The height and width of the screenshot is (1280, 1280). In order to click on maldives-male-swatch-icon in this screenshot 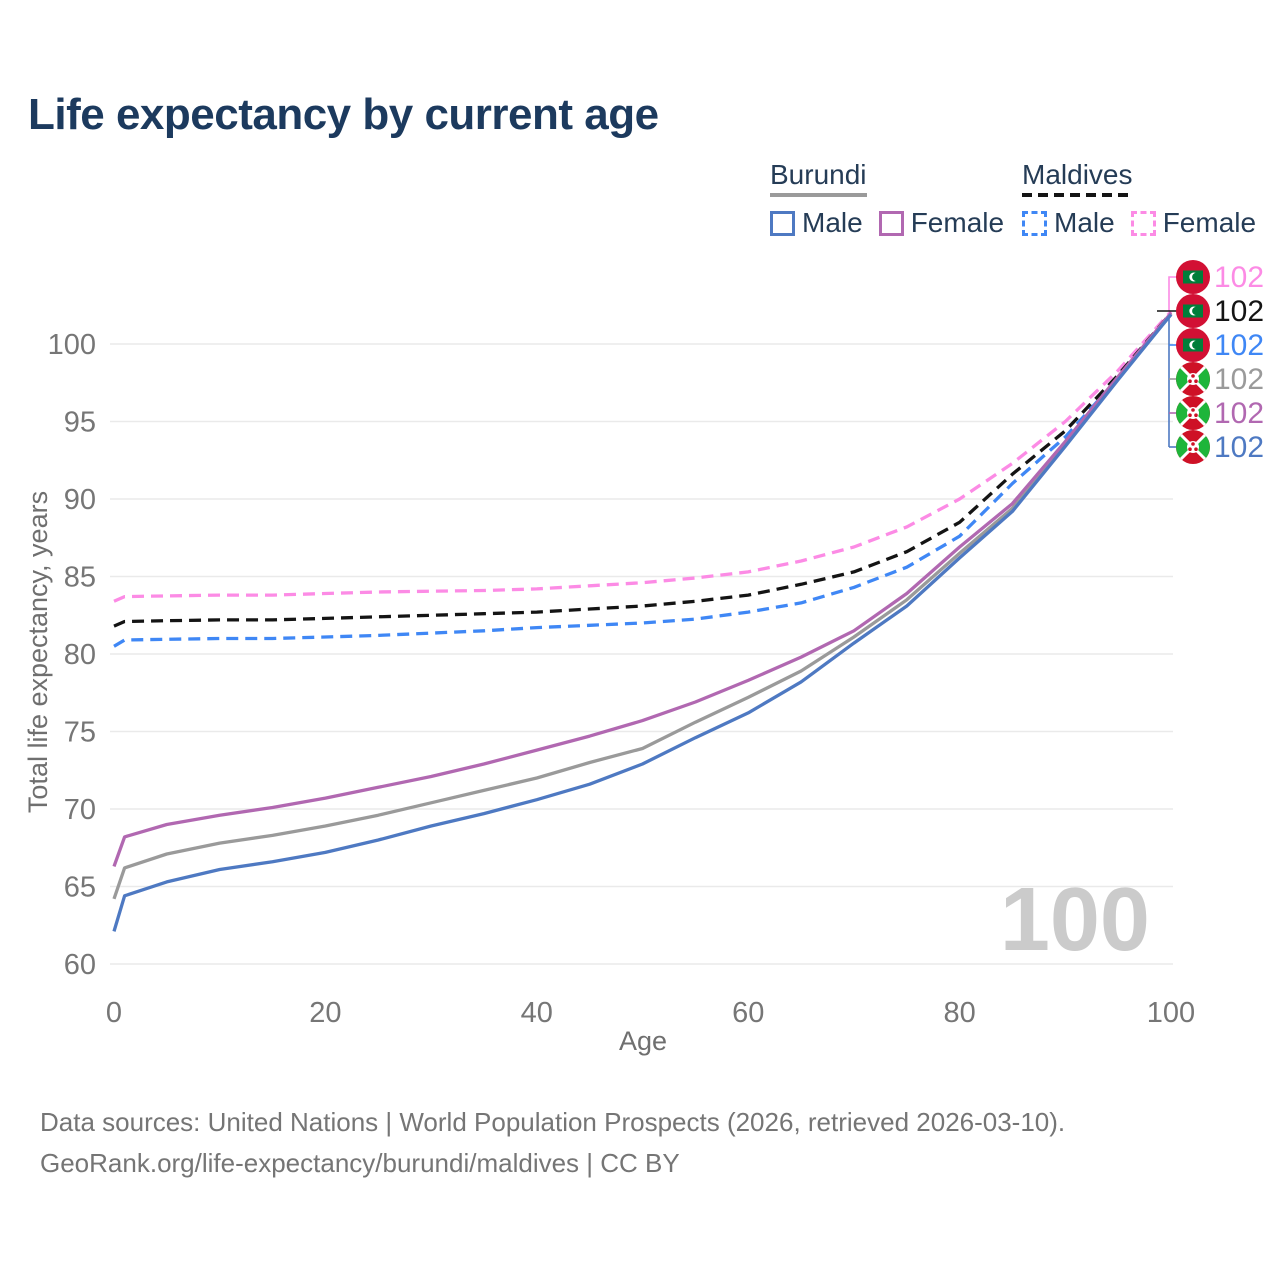, I will do `click(1034, 223)`.